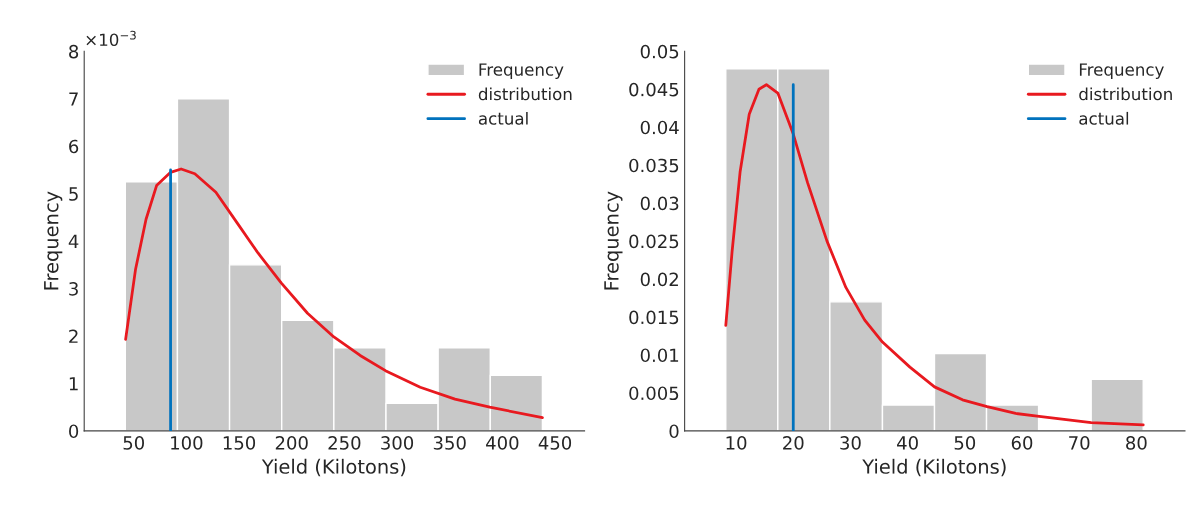  I want to click on y-tick-label: 1, so click(73, 384).